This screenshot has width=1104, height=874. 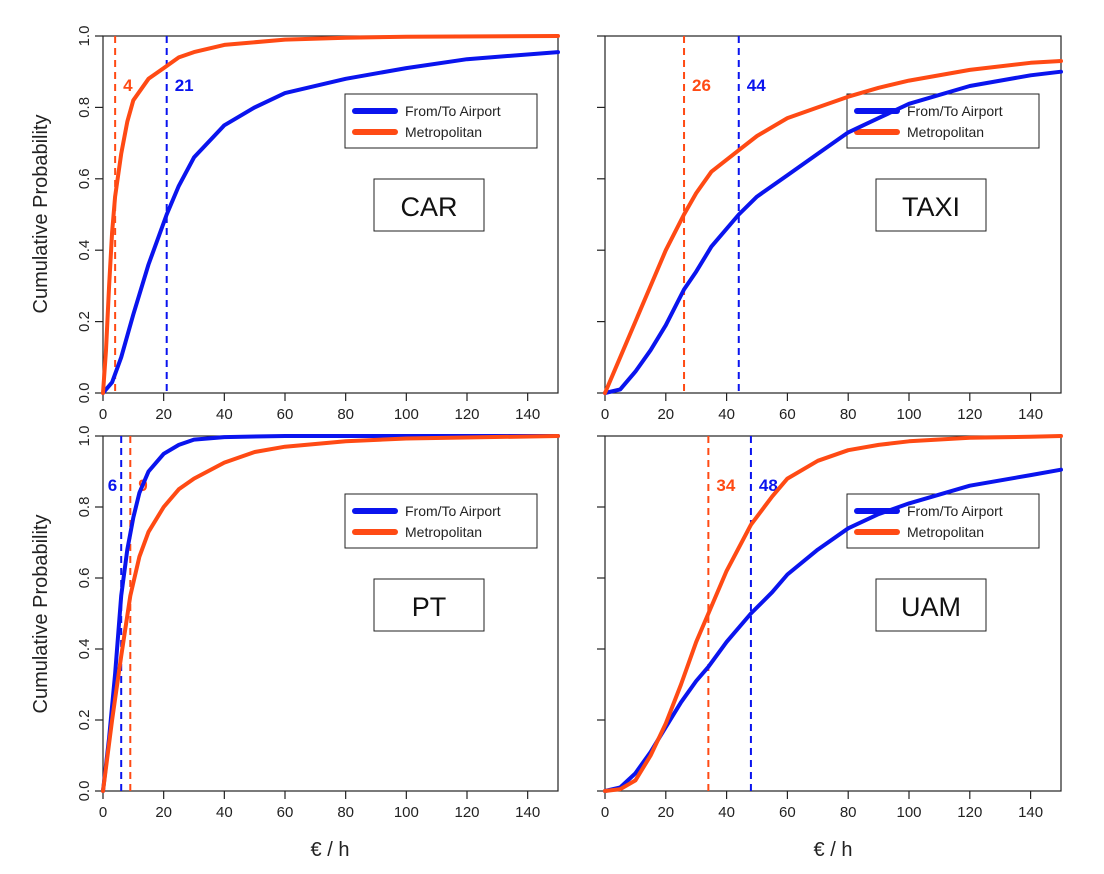 I want to click on panel-title-text: TAXI, so click(x=931, y=207).